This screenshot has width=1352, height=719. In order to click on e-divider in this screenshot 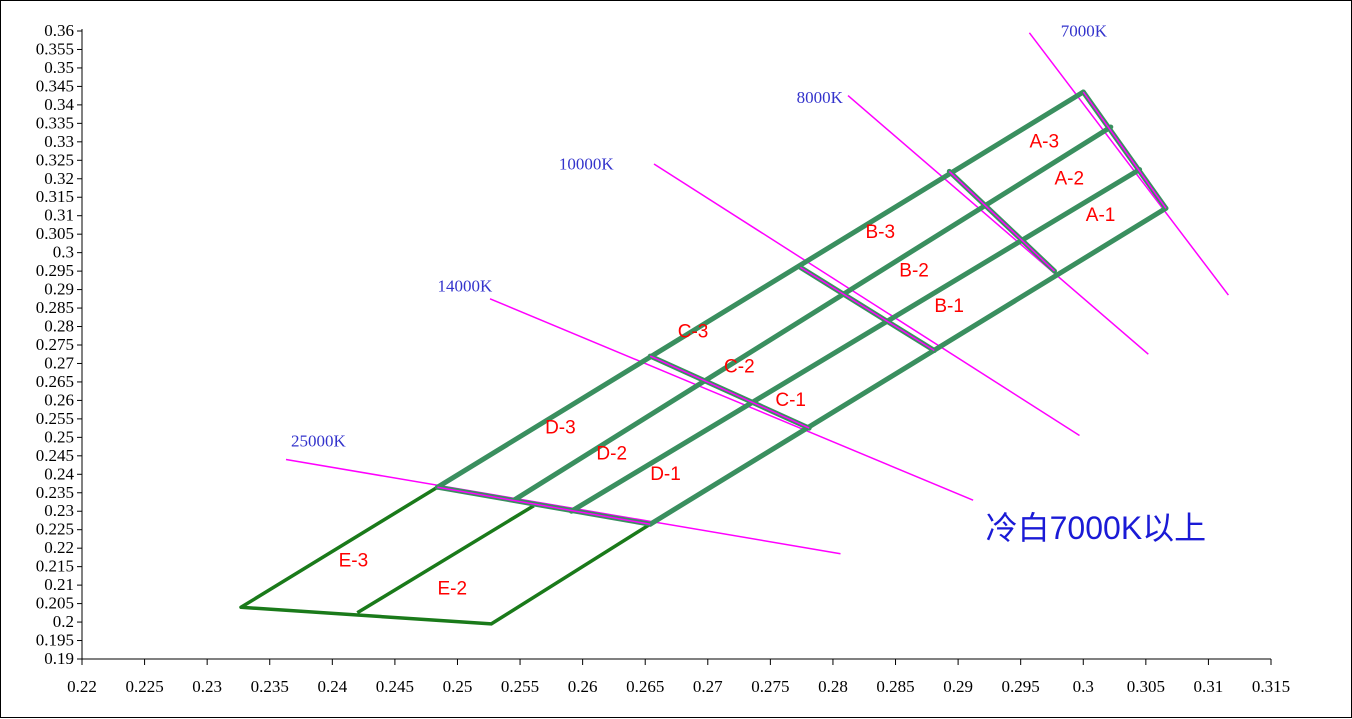, I will do `click(445, 559)`.